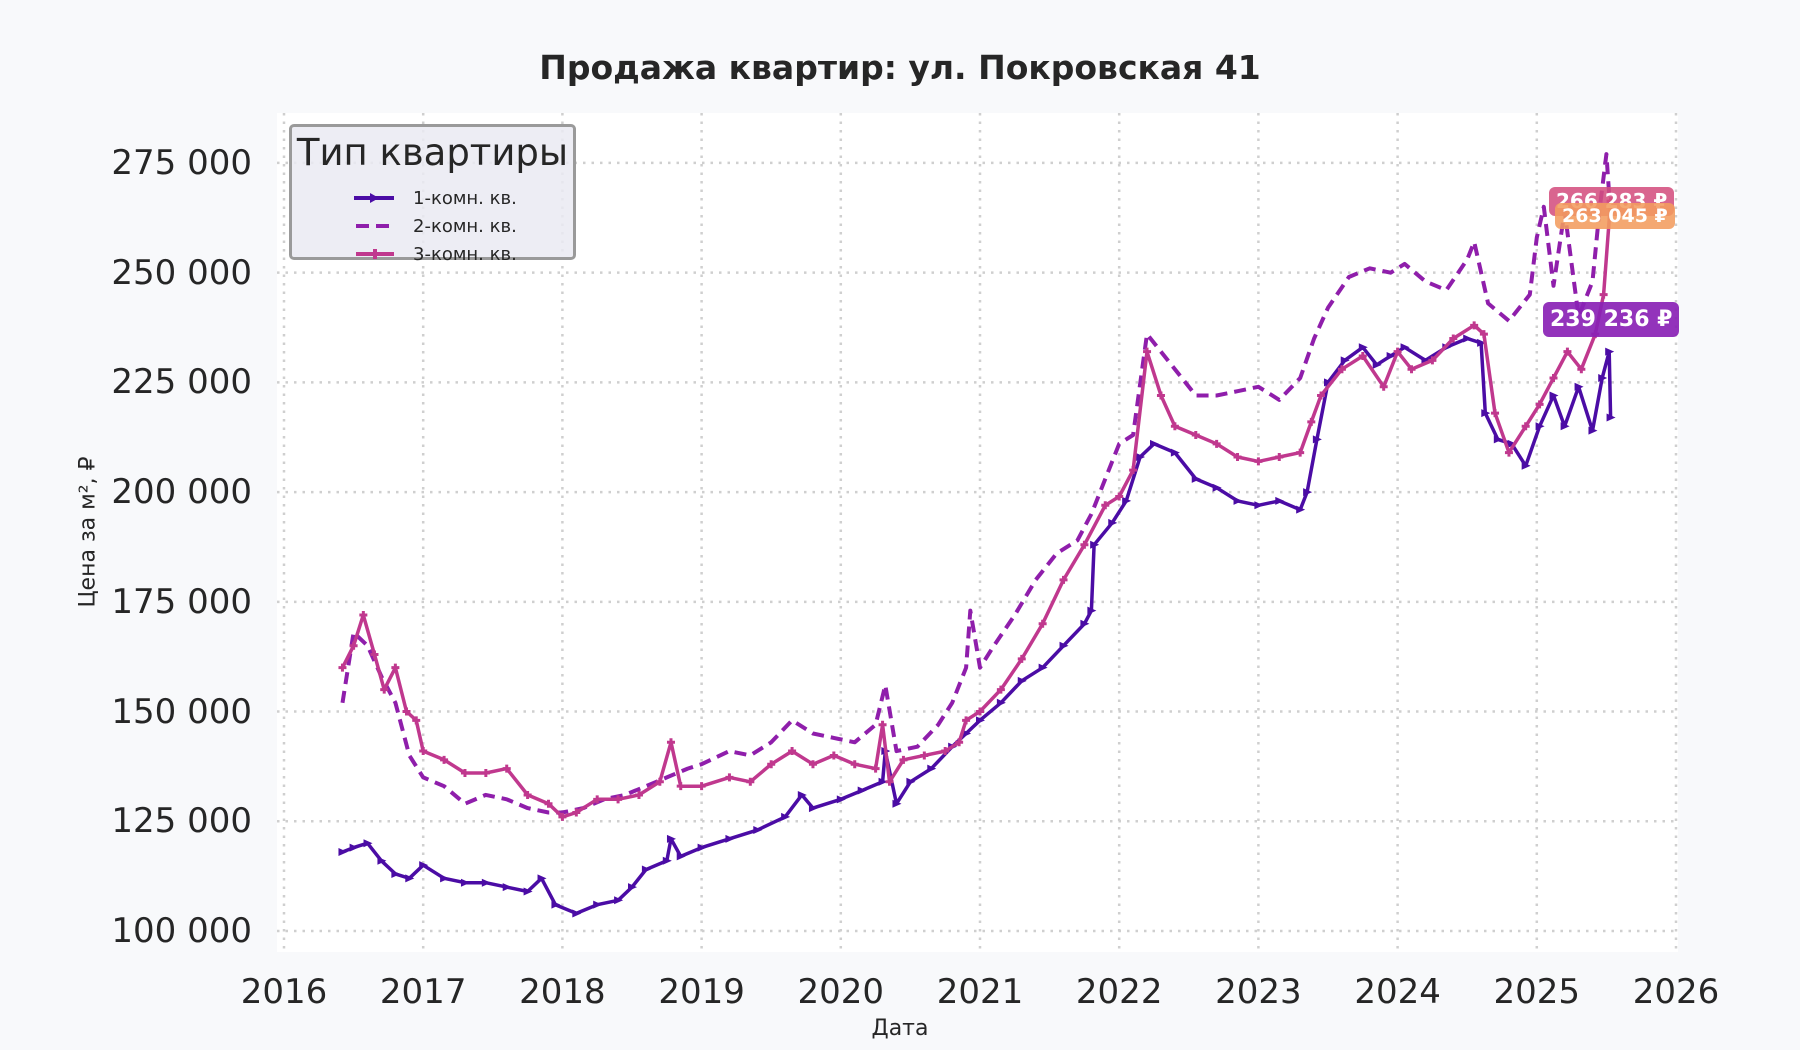 This screenshot has width=1800, height=1050. What do you see at coordinates (181, 931) in the screenshot?
I see `y-tick-label: 100 000` at bounding box center [181, 931].